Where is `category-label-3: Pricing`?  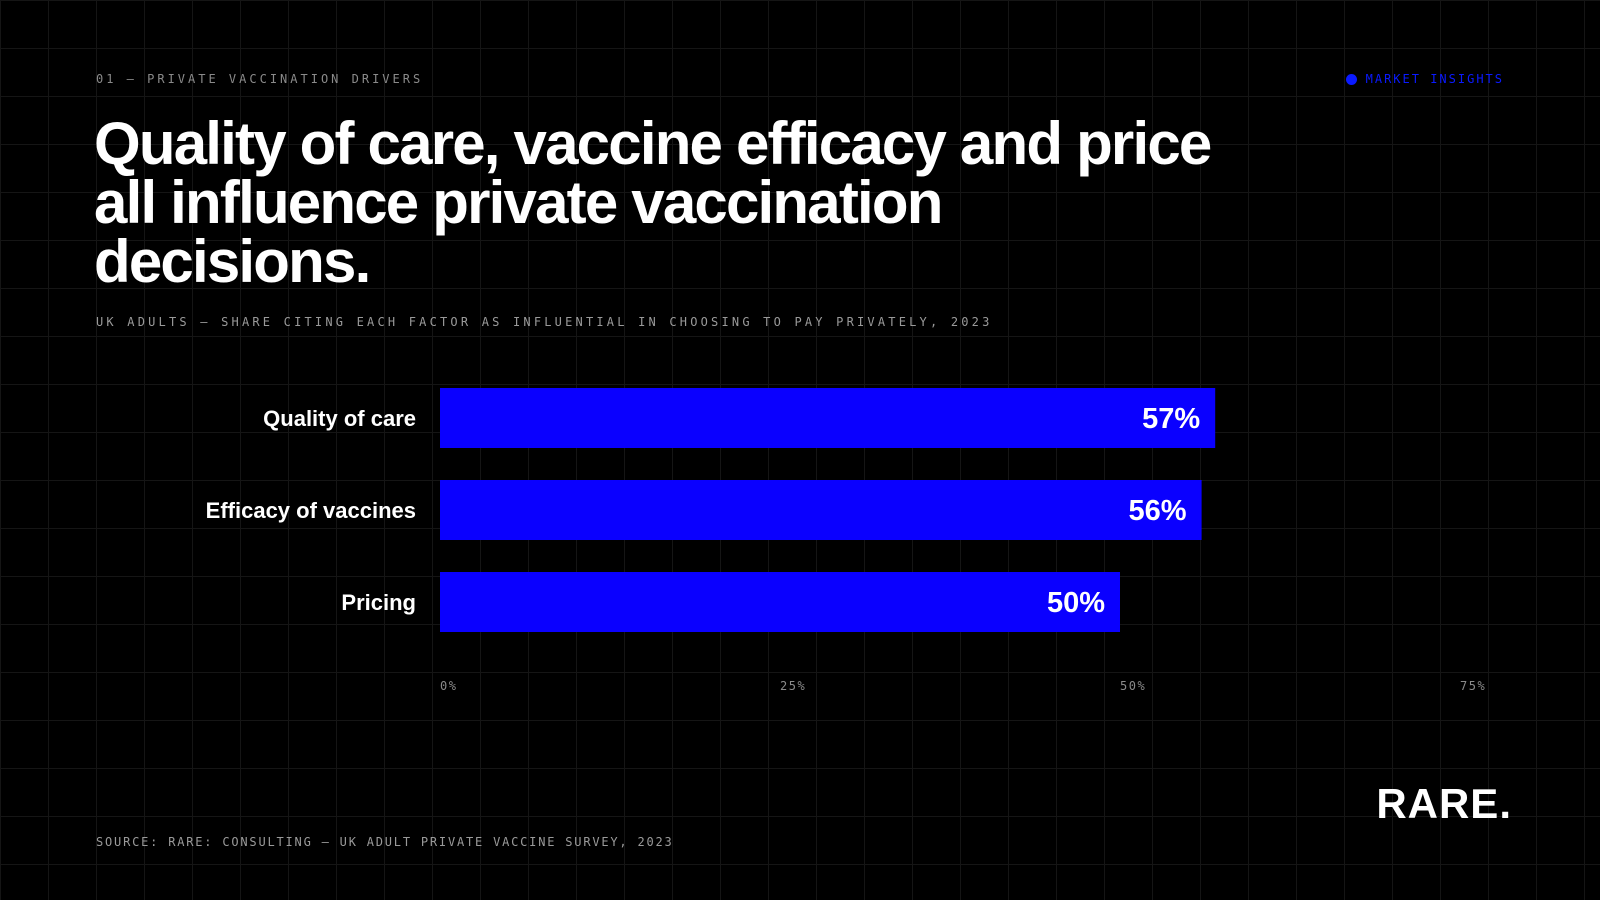 category-label-3: Pricing is located at coordinates (378, 602).